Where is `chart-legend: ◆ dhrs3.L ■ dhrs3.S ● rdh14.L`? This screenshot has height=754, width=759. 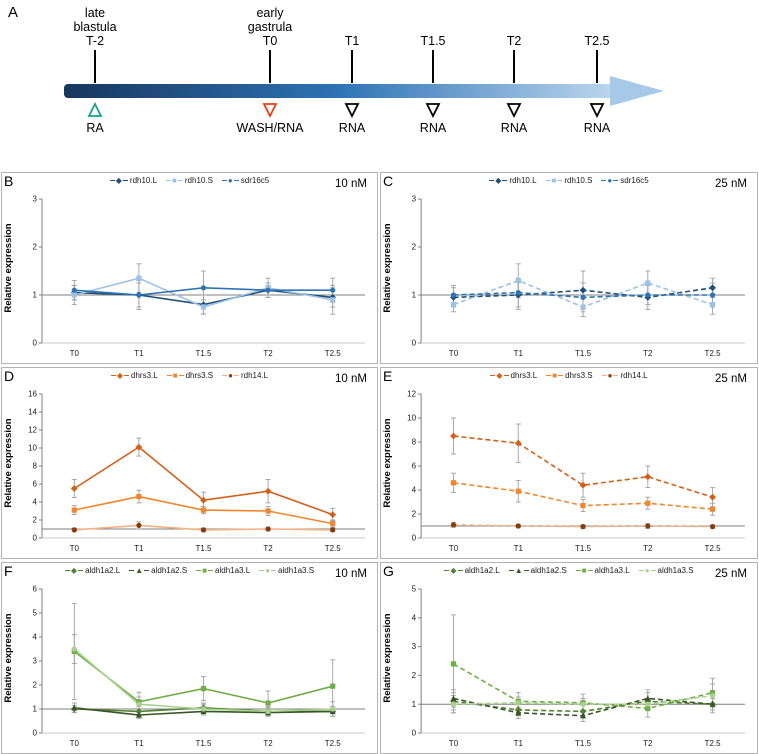 chart-legend: ◆ dhrs3.L ■ dhrs3.S ● rdh14.L is located at coordinates (189, 375).